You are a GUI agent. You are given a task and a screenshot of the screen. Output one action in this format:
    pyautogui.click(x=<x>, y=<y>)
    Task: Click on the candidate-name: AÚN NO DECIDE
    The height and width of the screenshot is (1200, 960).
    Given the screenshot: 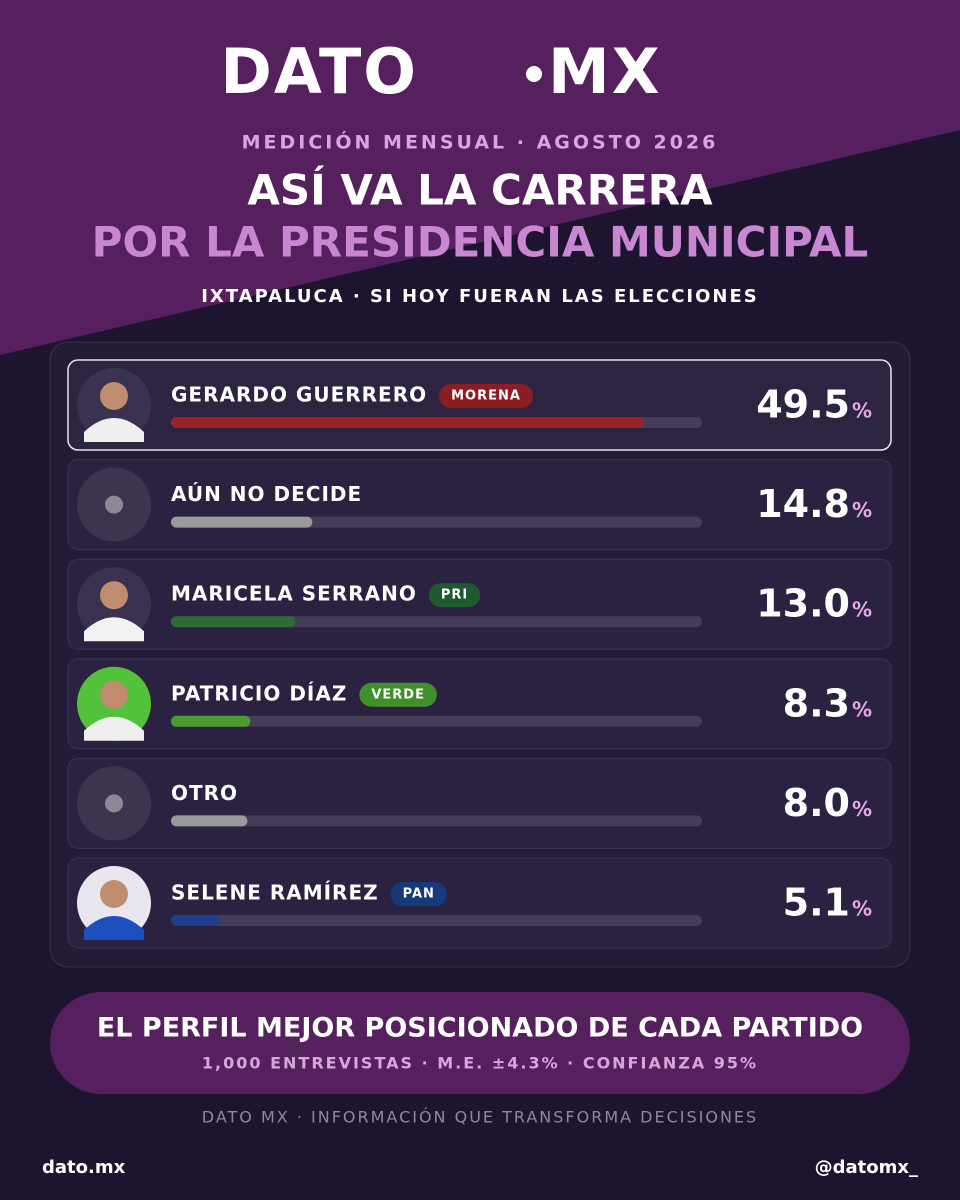 What is the action you would take?
    pyautogui.click(x=266, y=494)
    